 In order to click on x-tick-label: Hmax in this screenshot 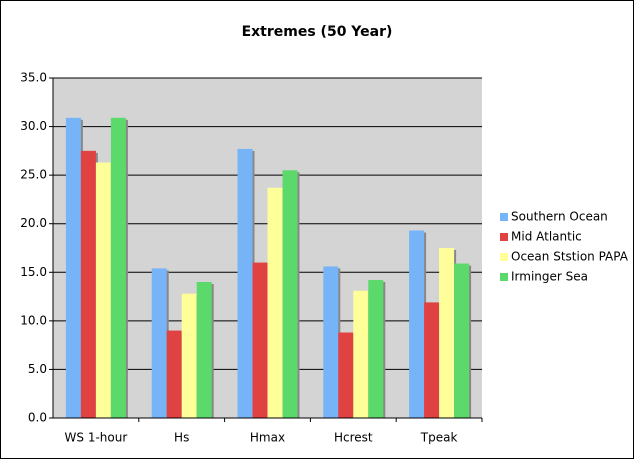, I will do `click(267, 438)`.